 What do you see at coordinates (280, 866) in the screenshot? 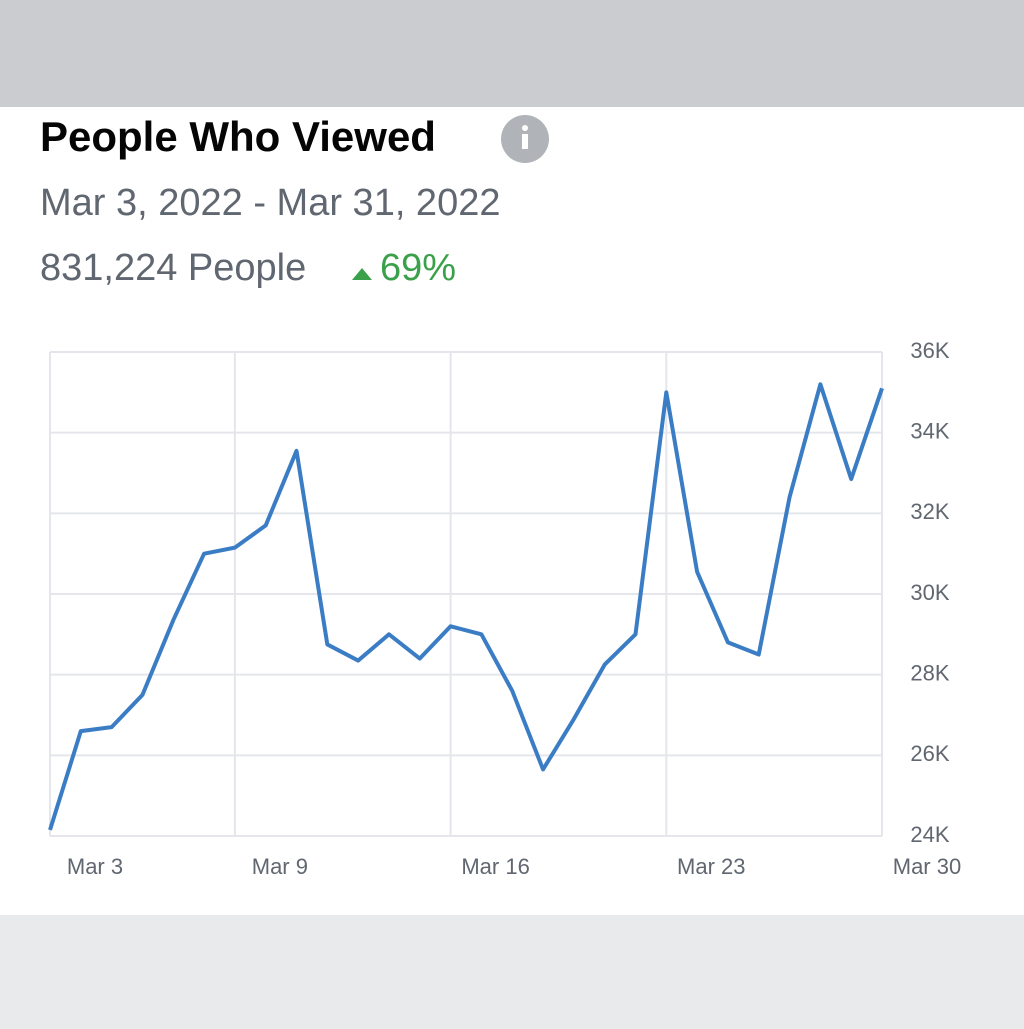
I see `x-tick-label: Mar 9` at bounding box center [280, 866].